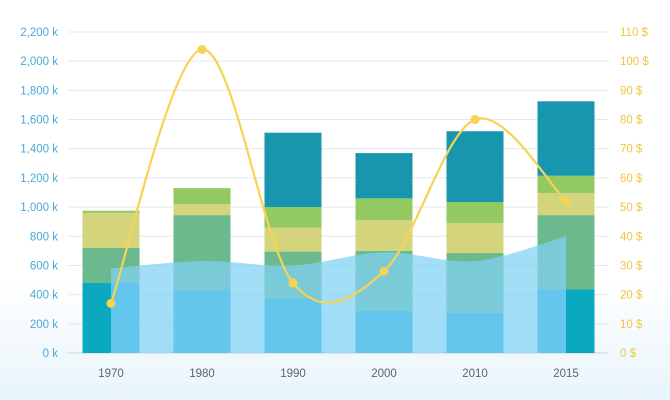 The image size is (670, 400). Describe the element at coordinates (634, 33) in the screenshot. I see `y-right-tick-label: 110 $` at that location.